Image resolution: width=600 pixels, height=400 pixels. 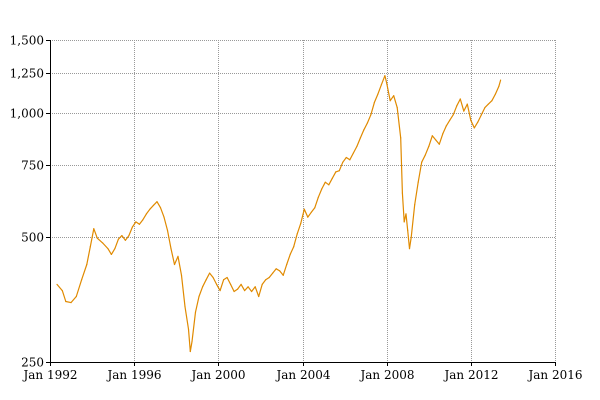 I want to click on x-tick-label: Jan 1992, so click(x=49, y=375).